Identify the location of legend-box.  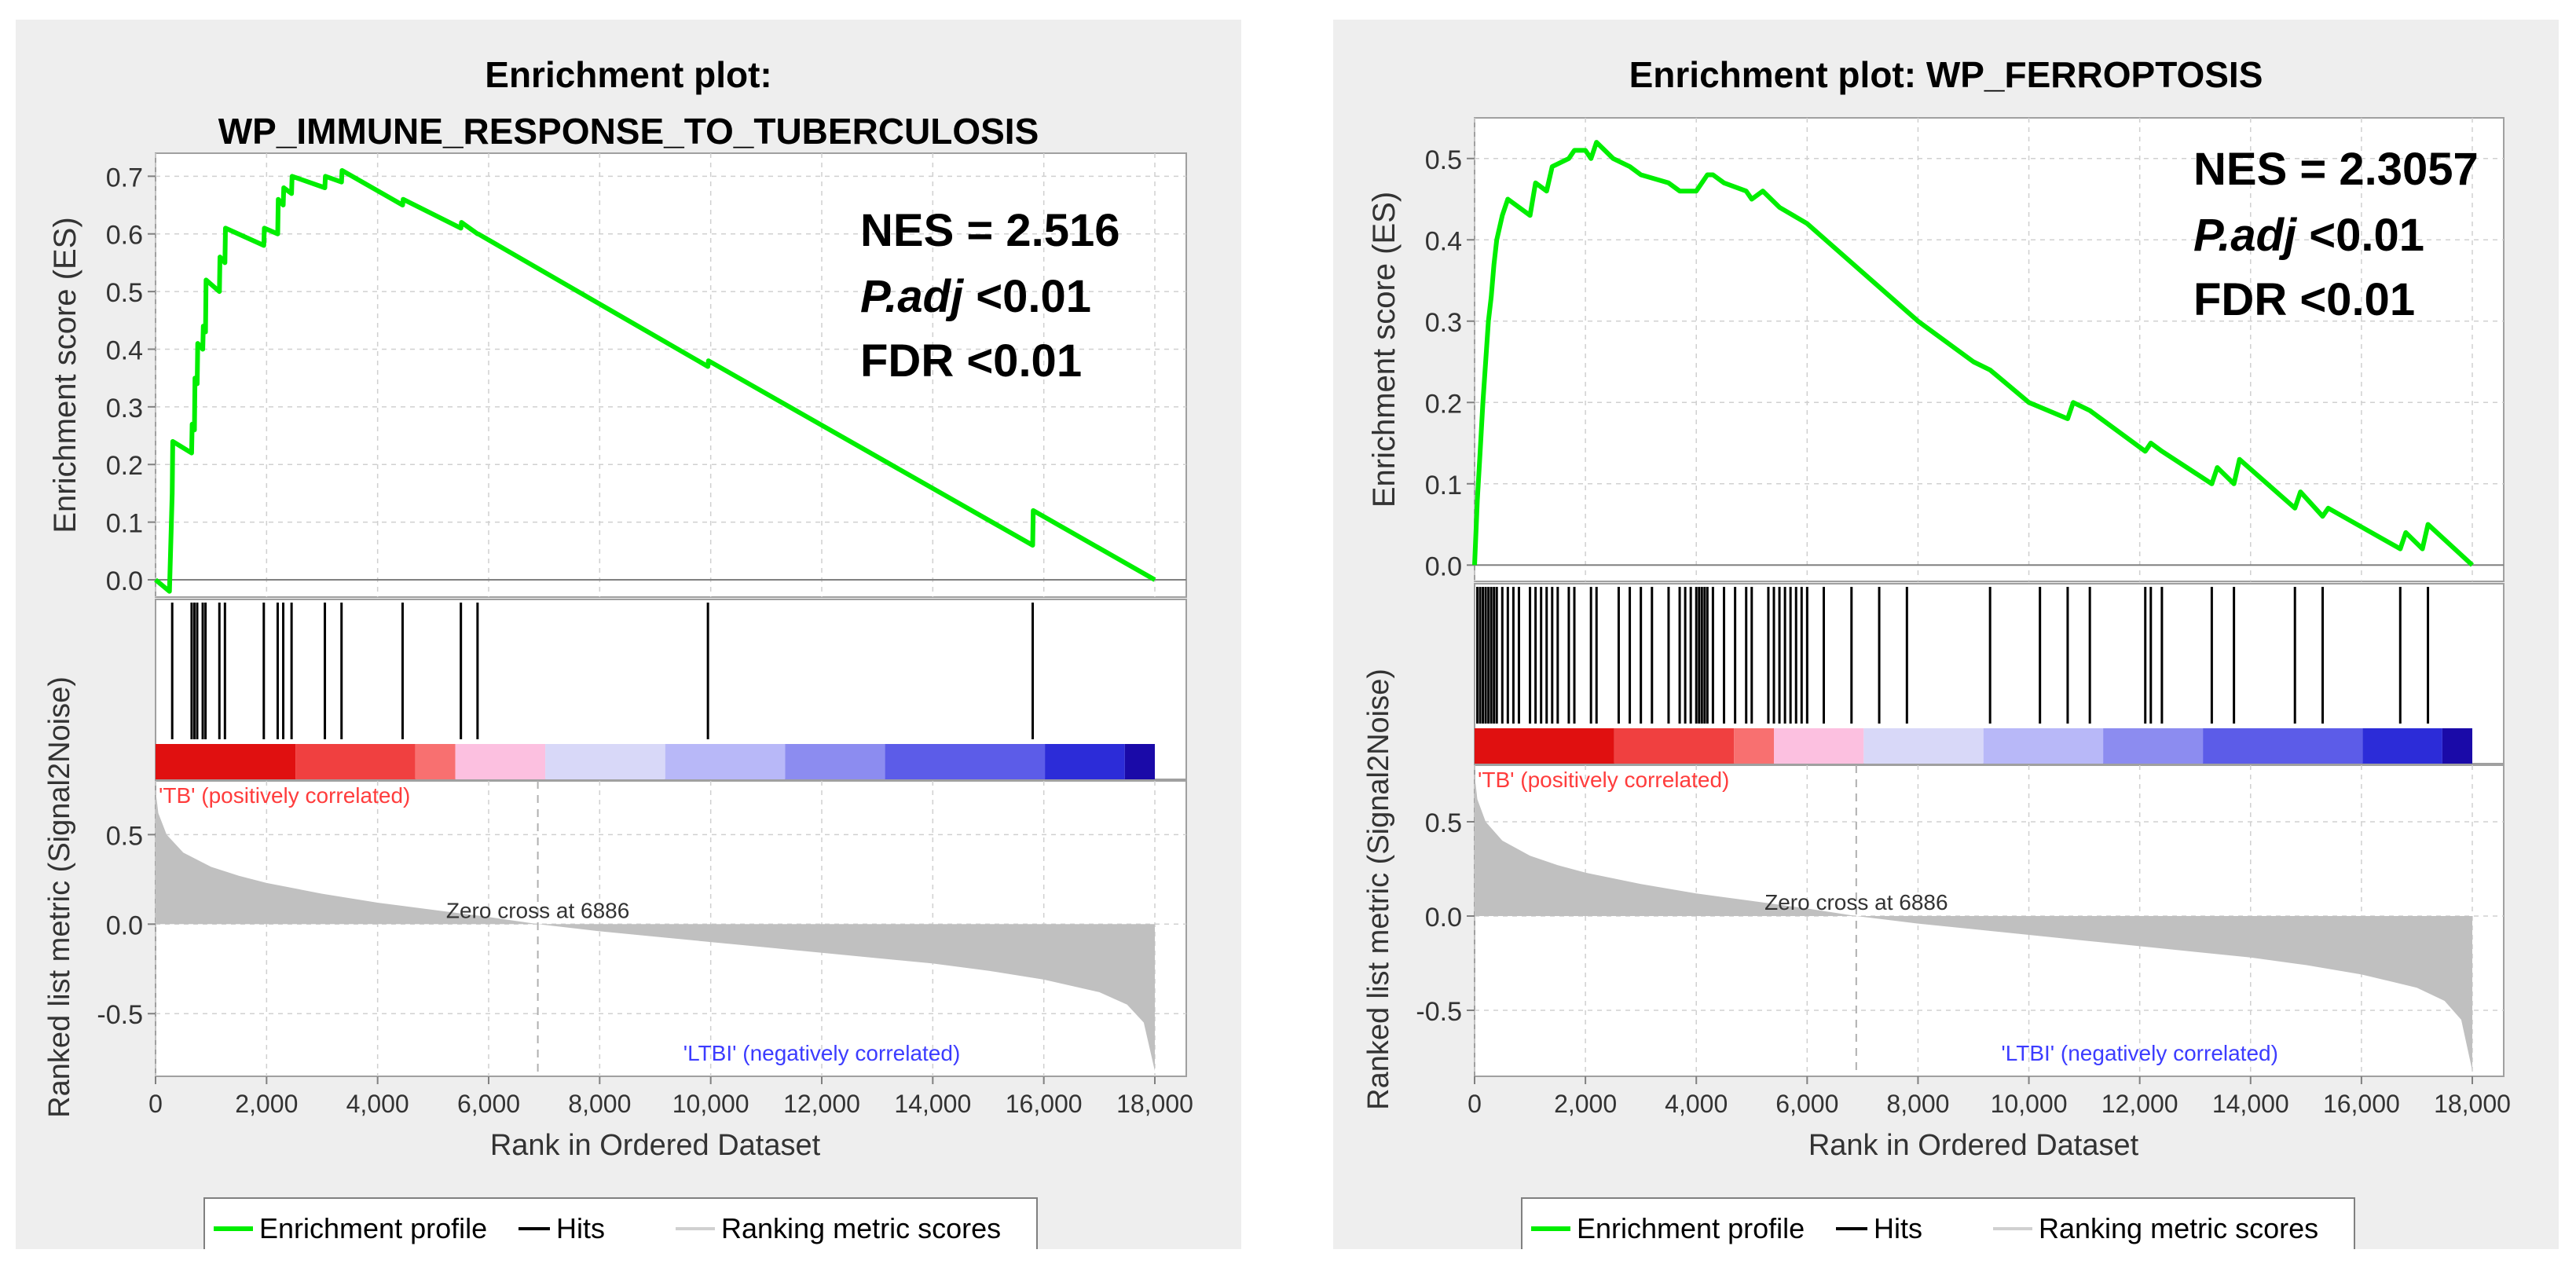
(620, 1223).